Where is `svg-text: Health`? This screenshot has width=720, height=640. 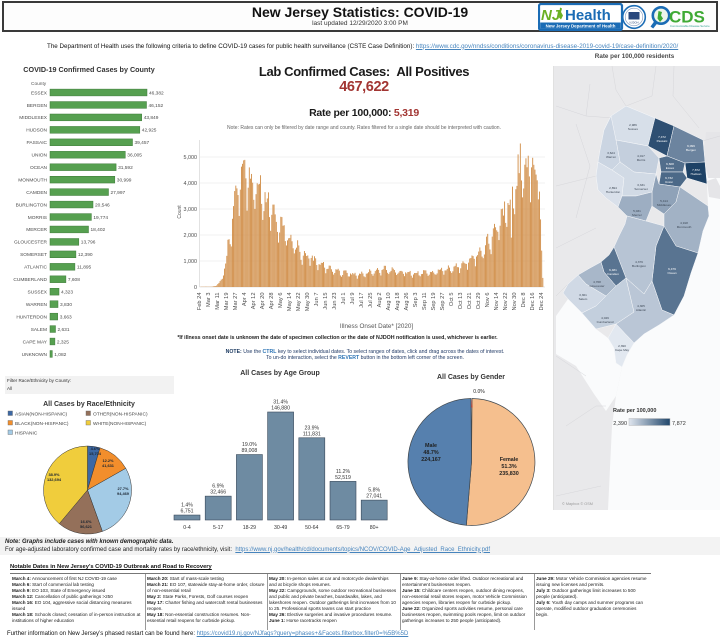
svg-text: Health is located at coordinates (588, 15).